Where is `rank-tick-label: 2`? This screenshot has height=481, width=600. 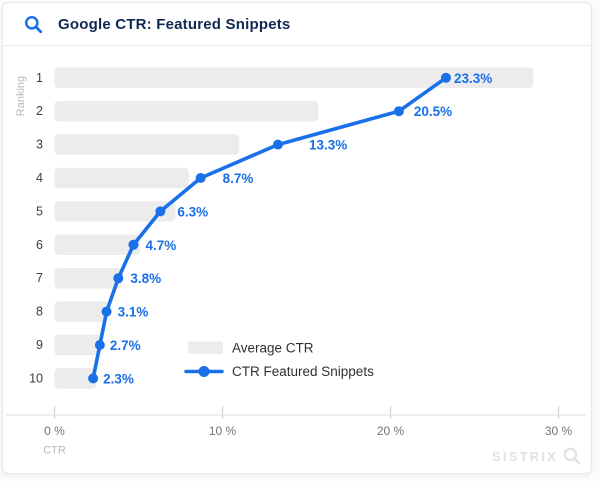
rank-tick-label: 2 is located at coordinates (39, 111).